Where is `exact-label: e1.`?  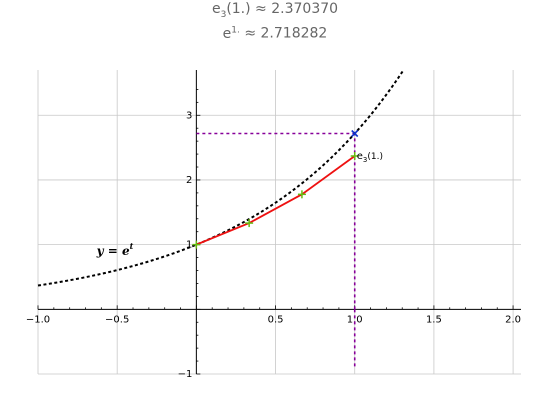
exact-label: e1. is located at coordinates (231, 33).